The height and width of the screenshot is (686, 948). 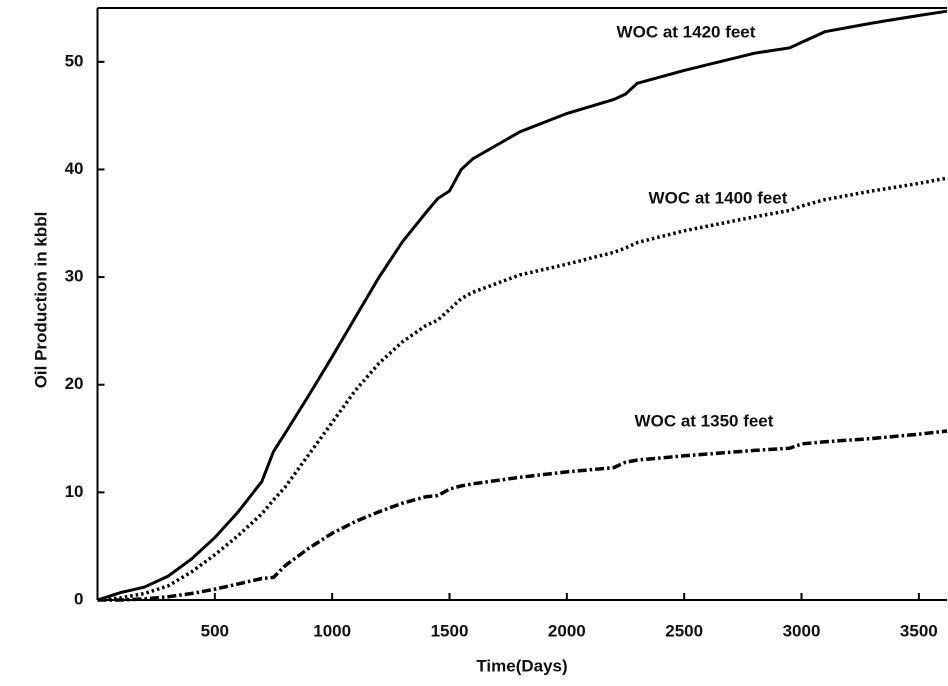 I want to click on x-tick-label: 3500, so click(x=919, y=630).